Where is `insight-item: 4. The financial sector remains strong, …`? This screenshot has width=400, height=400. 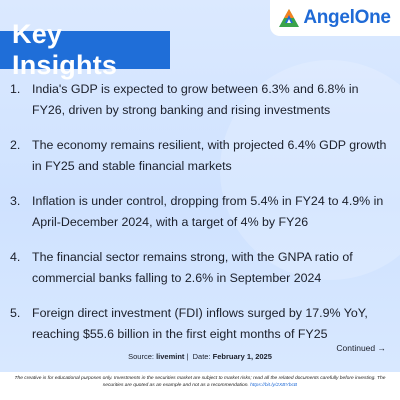
insight-item: 4. The financial sector remains strong, … is located at coordinates (201, 275).